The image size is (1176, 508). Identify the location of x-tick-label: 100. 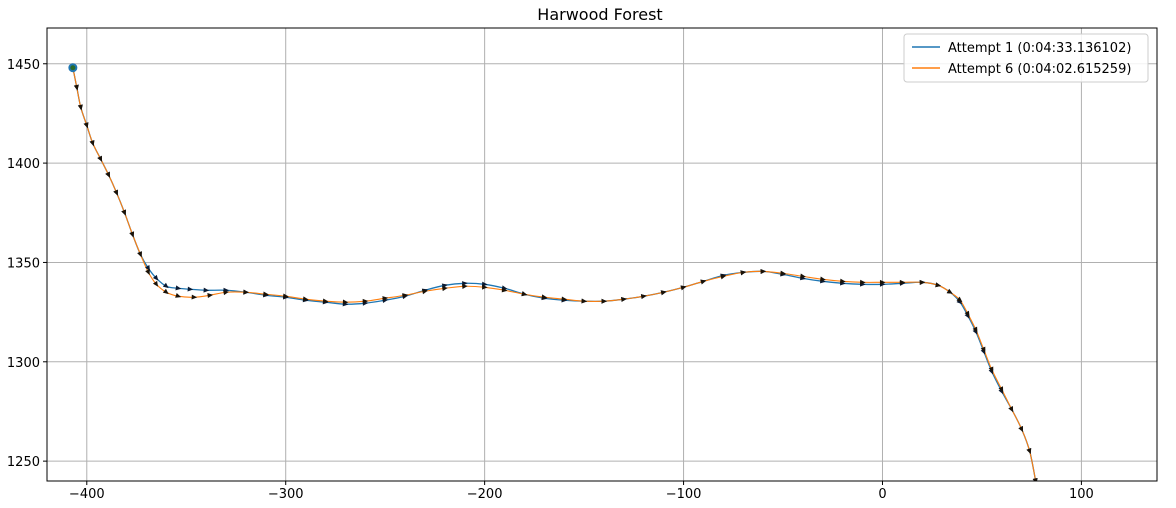
(1081, 494).